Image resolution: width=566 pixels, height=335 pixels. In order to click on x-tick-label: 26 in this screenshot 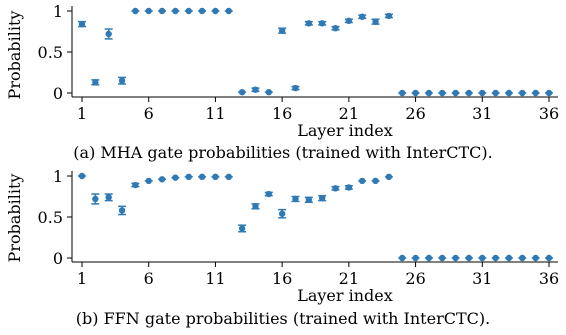, I will do `click(415, 113)`.